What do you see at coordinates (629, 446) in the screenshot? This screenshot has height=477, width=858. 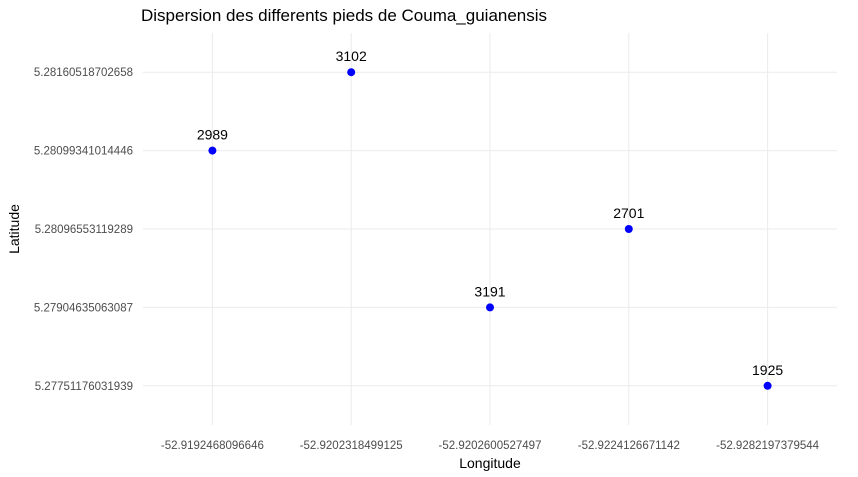 I see `x-tick-label: -52.9224126671142` at bounding box center [629, 446].